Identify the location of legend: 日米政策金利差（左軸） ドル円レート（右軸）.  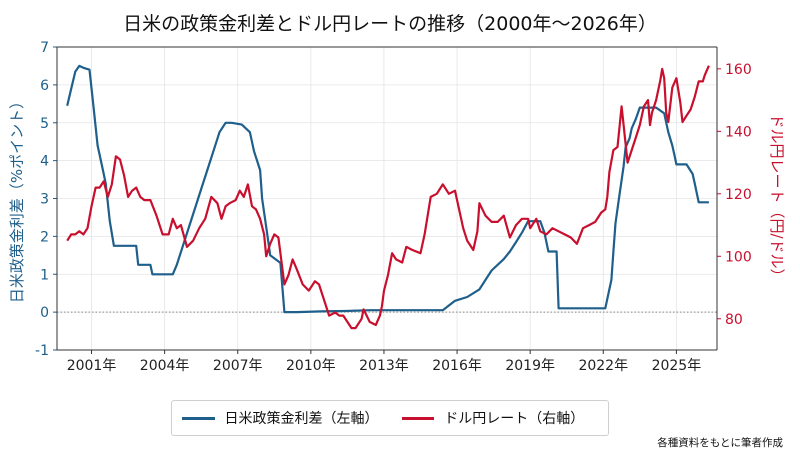
(390, 418).